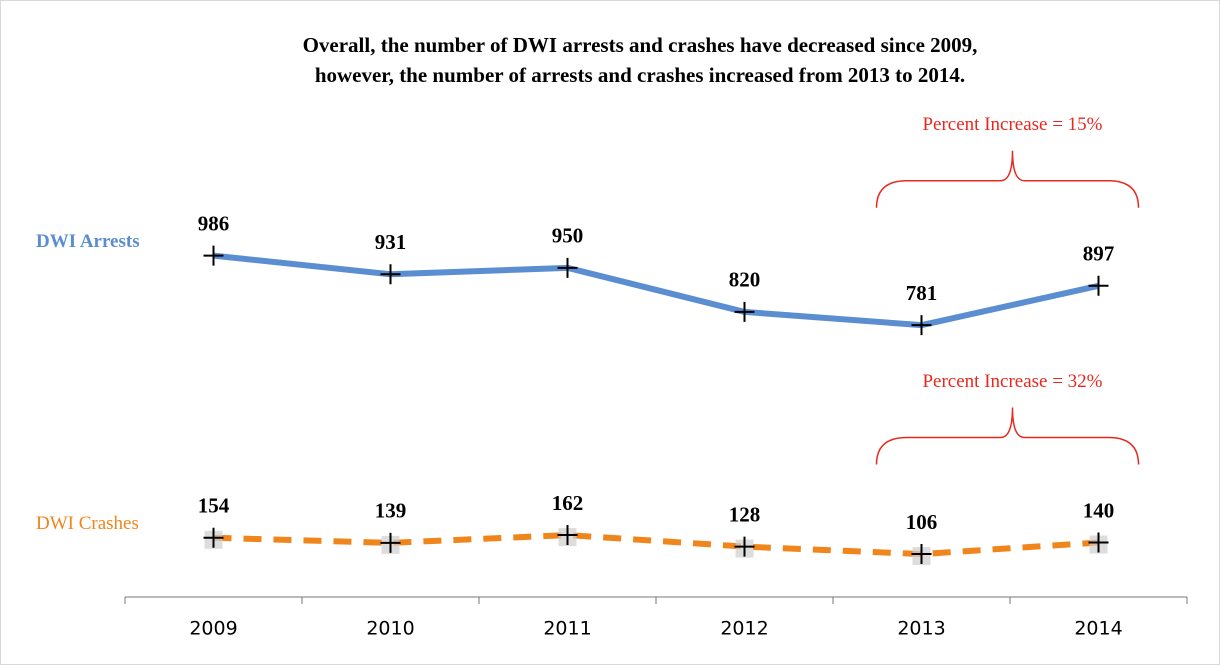 Image resolution: width=1220 pixels, height=665 pixels. What do you see at coordinates (745, 280) in the screenshot?
I see `data-label: 820` at bounding box center [745, 280].